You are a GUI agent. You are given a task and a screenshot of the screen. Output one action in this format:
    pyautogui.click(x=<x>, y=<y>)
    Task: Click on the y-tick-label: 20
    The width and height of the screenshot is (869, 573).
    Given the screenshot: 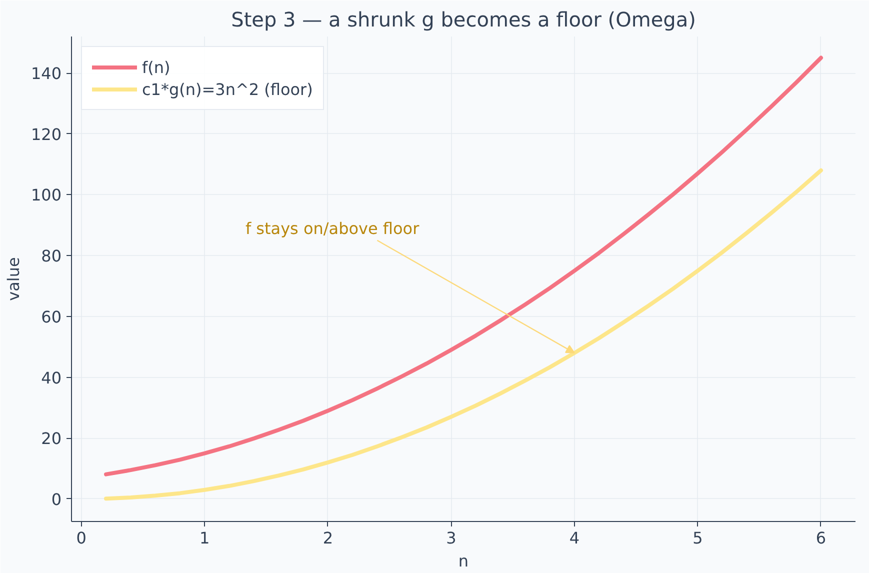 What is the action you would take?
    pyautogui.click(x=51, y=438)
    